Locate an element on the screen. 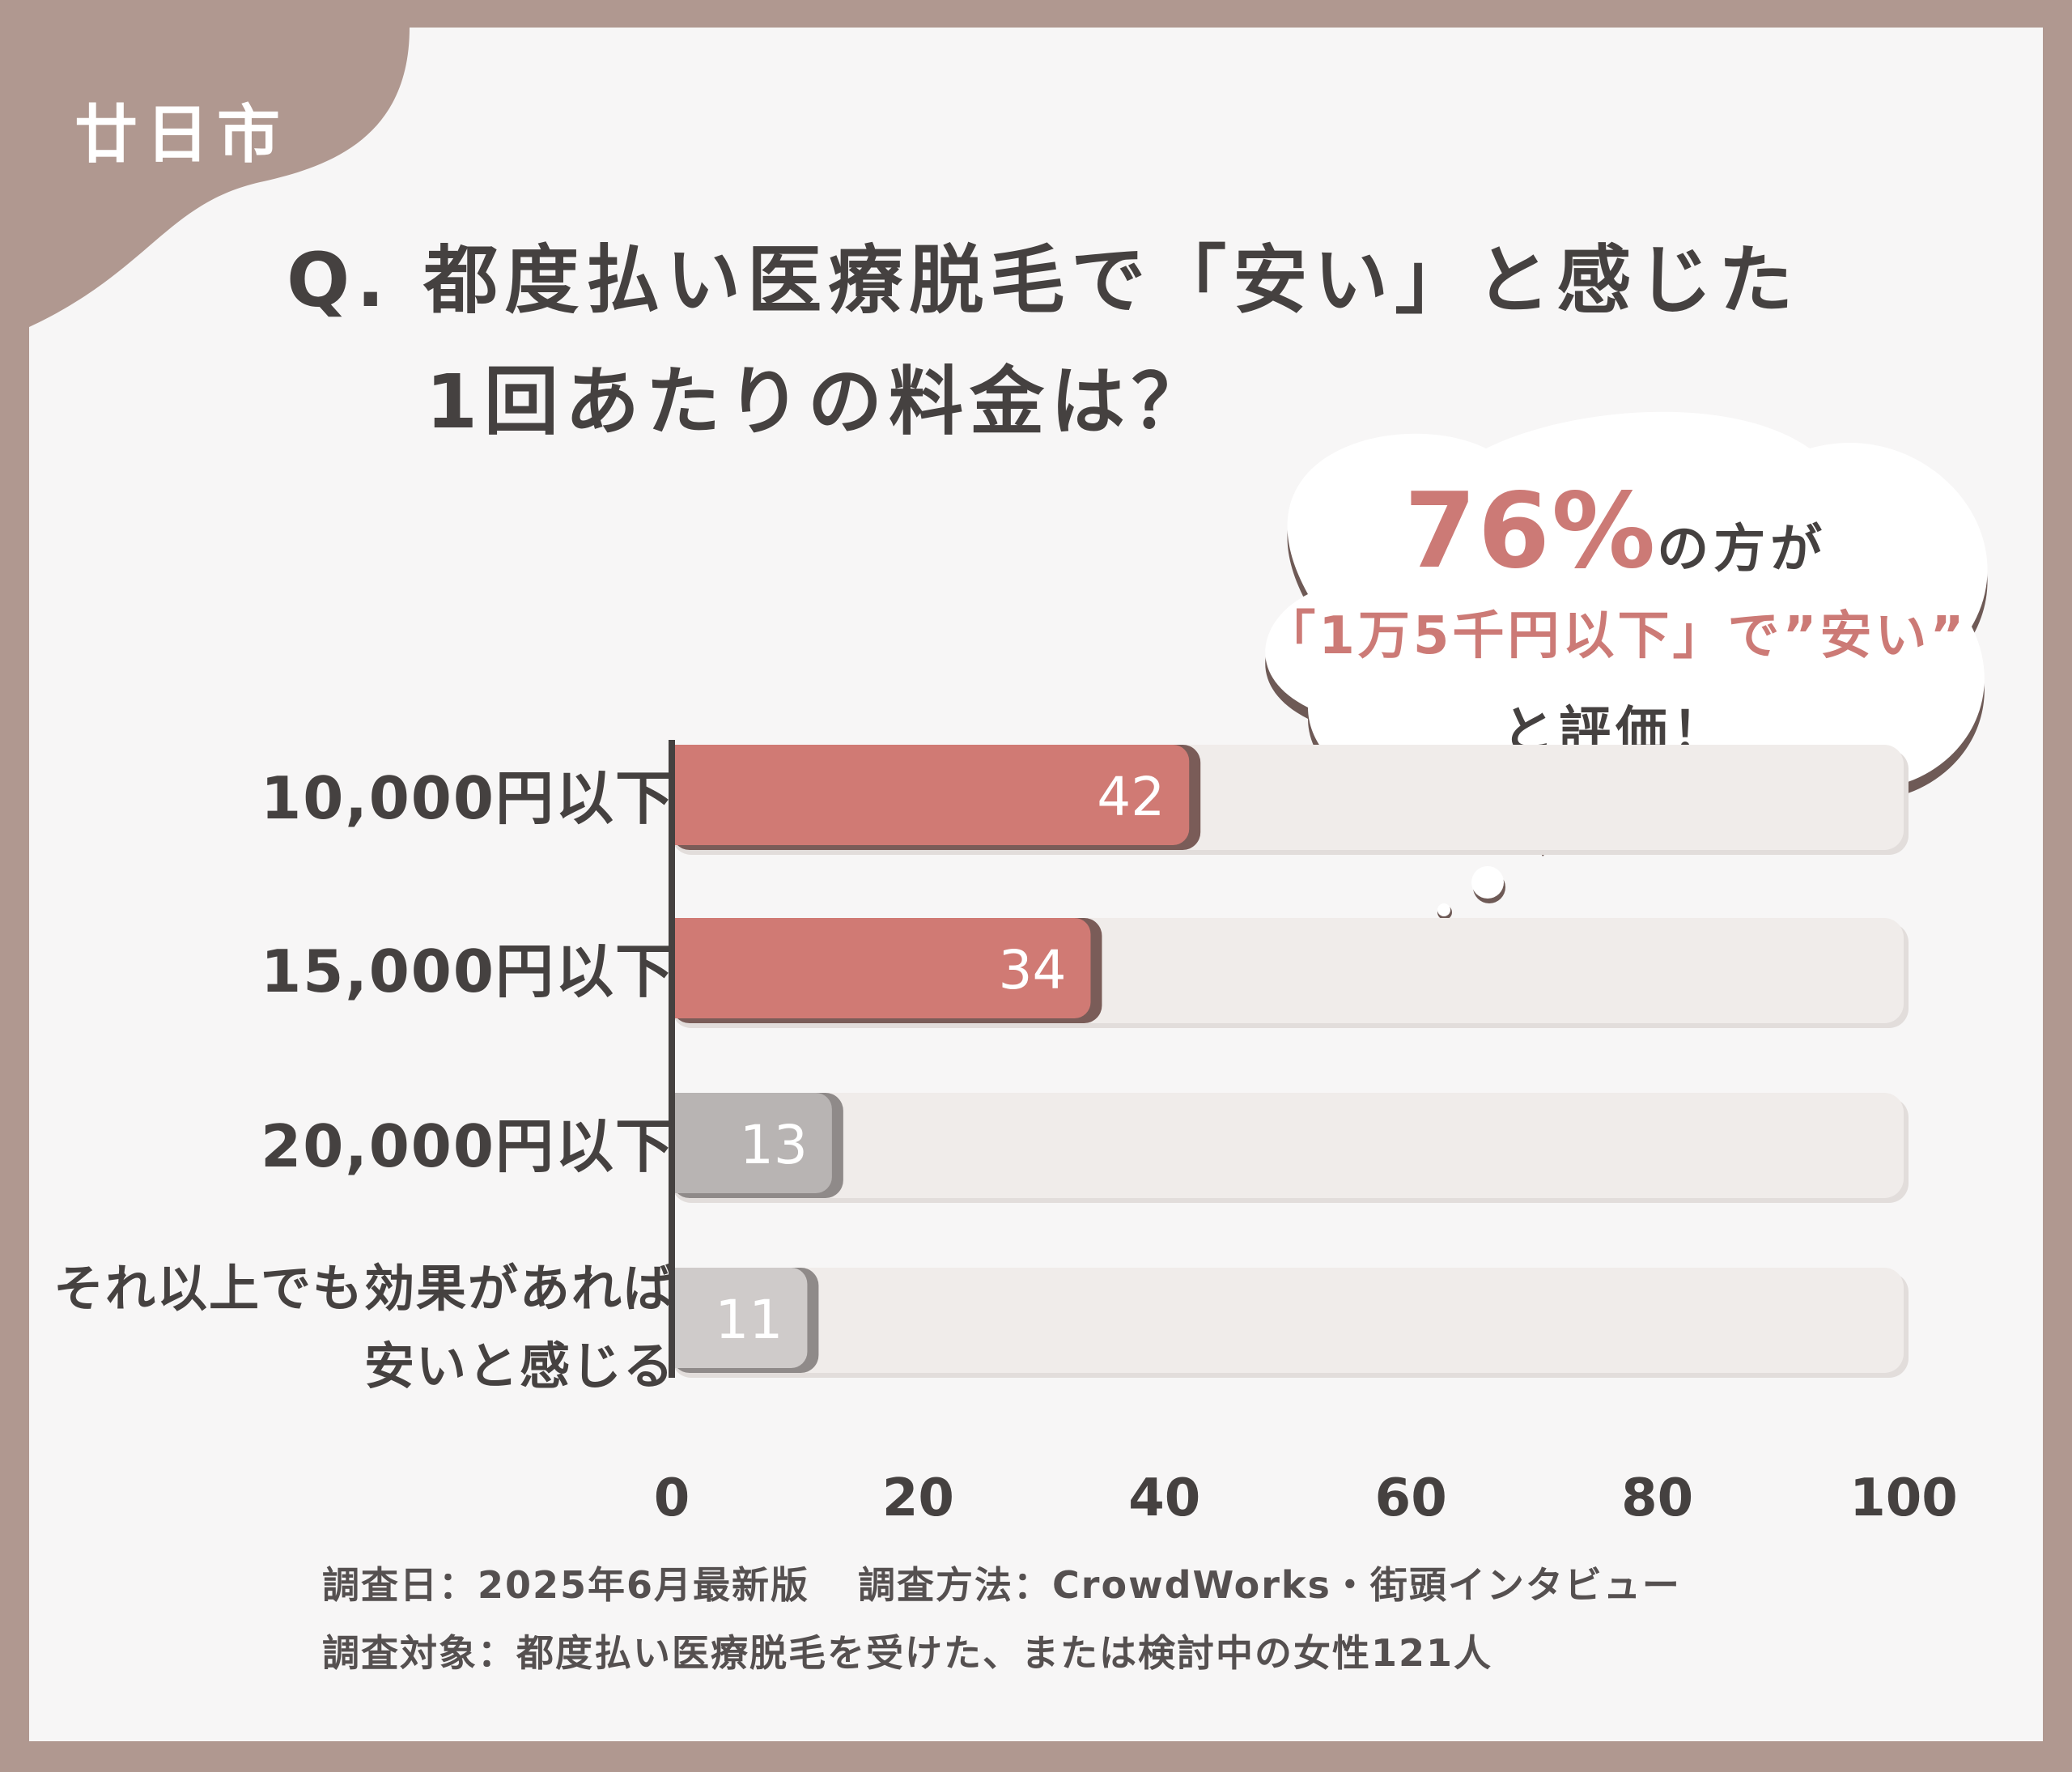 The width and height of the screenshot is (2072, 1772). category-label-0: 10,000円以下 is located at coordinates (468, 798).